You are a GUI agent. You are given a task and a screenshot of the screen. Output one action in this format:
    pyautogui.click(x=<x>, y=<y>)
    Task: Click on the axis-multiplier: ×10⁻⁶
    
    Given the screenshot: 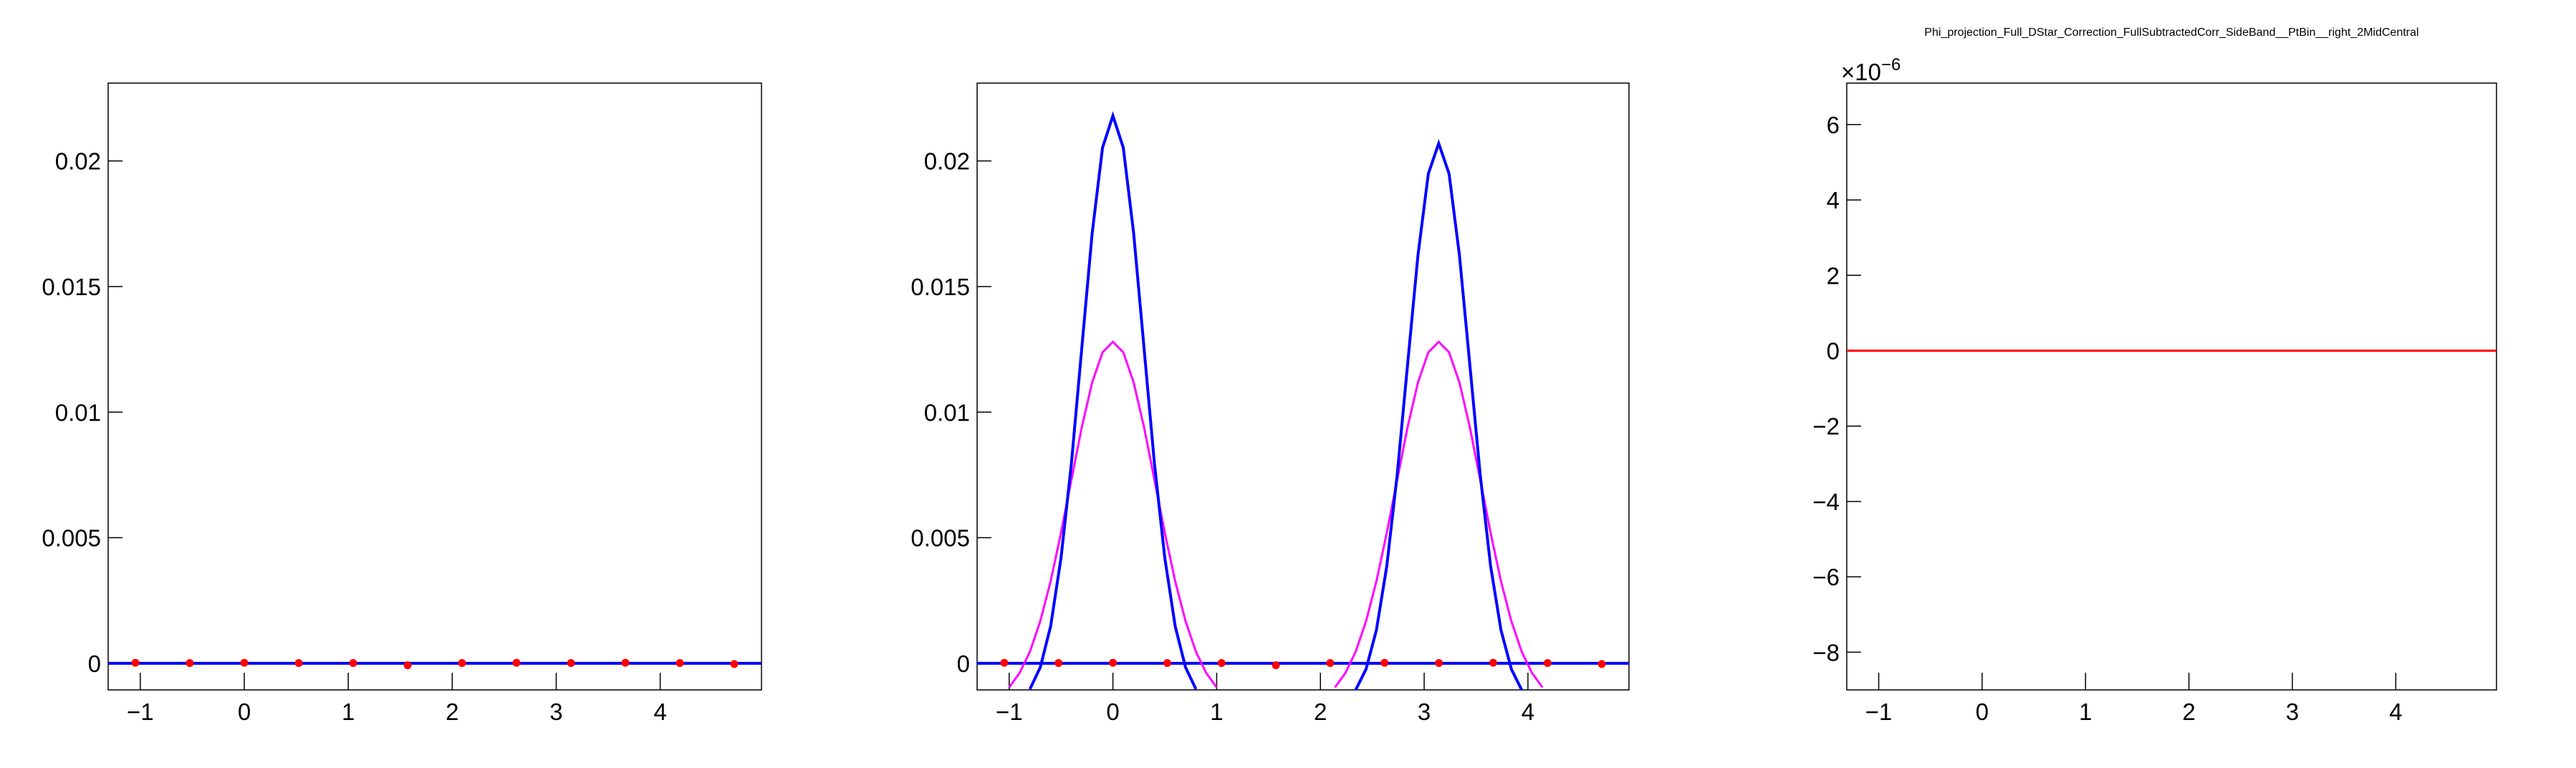 What is the action you would take?
    pyautogui.click(x=1870, y=70)
    